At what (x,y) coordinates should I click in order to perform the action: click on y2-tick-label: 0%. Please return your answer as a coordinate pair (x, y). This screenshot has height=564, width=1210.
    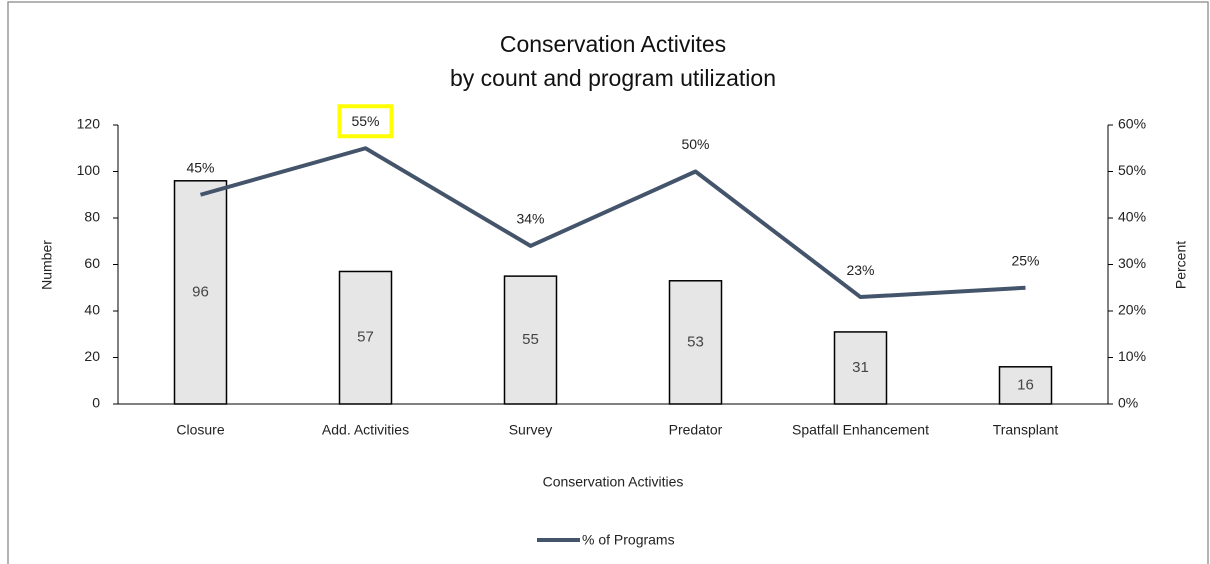
    Looking at the image, I should click on (1128, 403).